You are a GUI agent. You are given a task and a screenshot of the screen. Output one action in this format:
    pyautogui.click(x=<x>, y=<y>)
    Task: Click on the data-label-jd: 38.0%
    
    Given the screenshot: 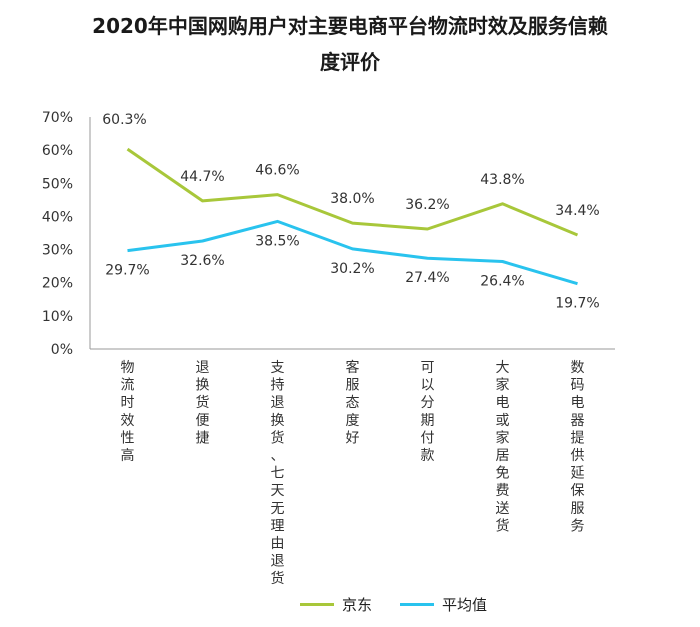 What is the action you would take?
    pyautogui.click(x=352, y=199)
    